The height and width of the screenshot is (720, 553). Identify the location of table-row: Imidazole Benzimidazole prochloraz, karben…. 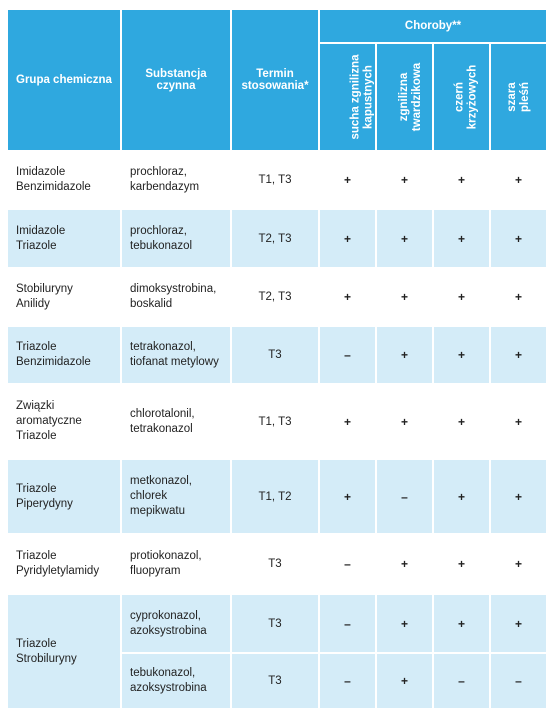
(277, 180).